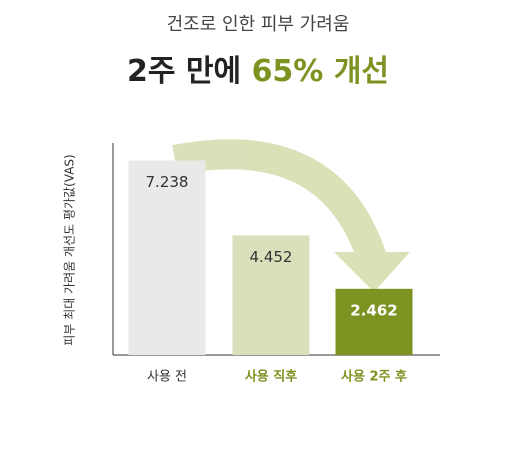  What do you see at coordinates (279, 201) in the screenshot?
I see `arrow-shaft` at bounding box center [279, 201].